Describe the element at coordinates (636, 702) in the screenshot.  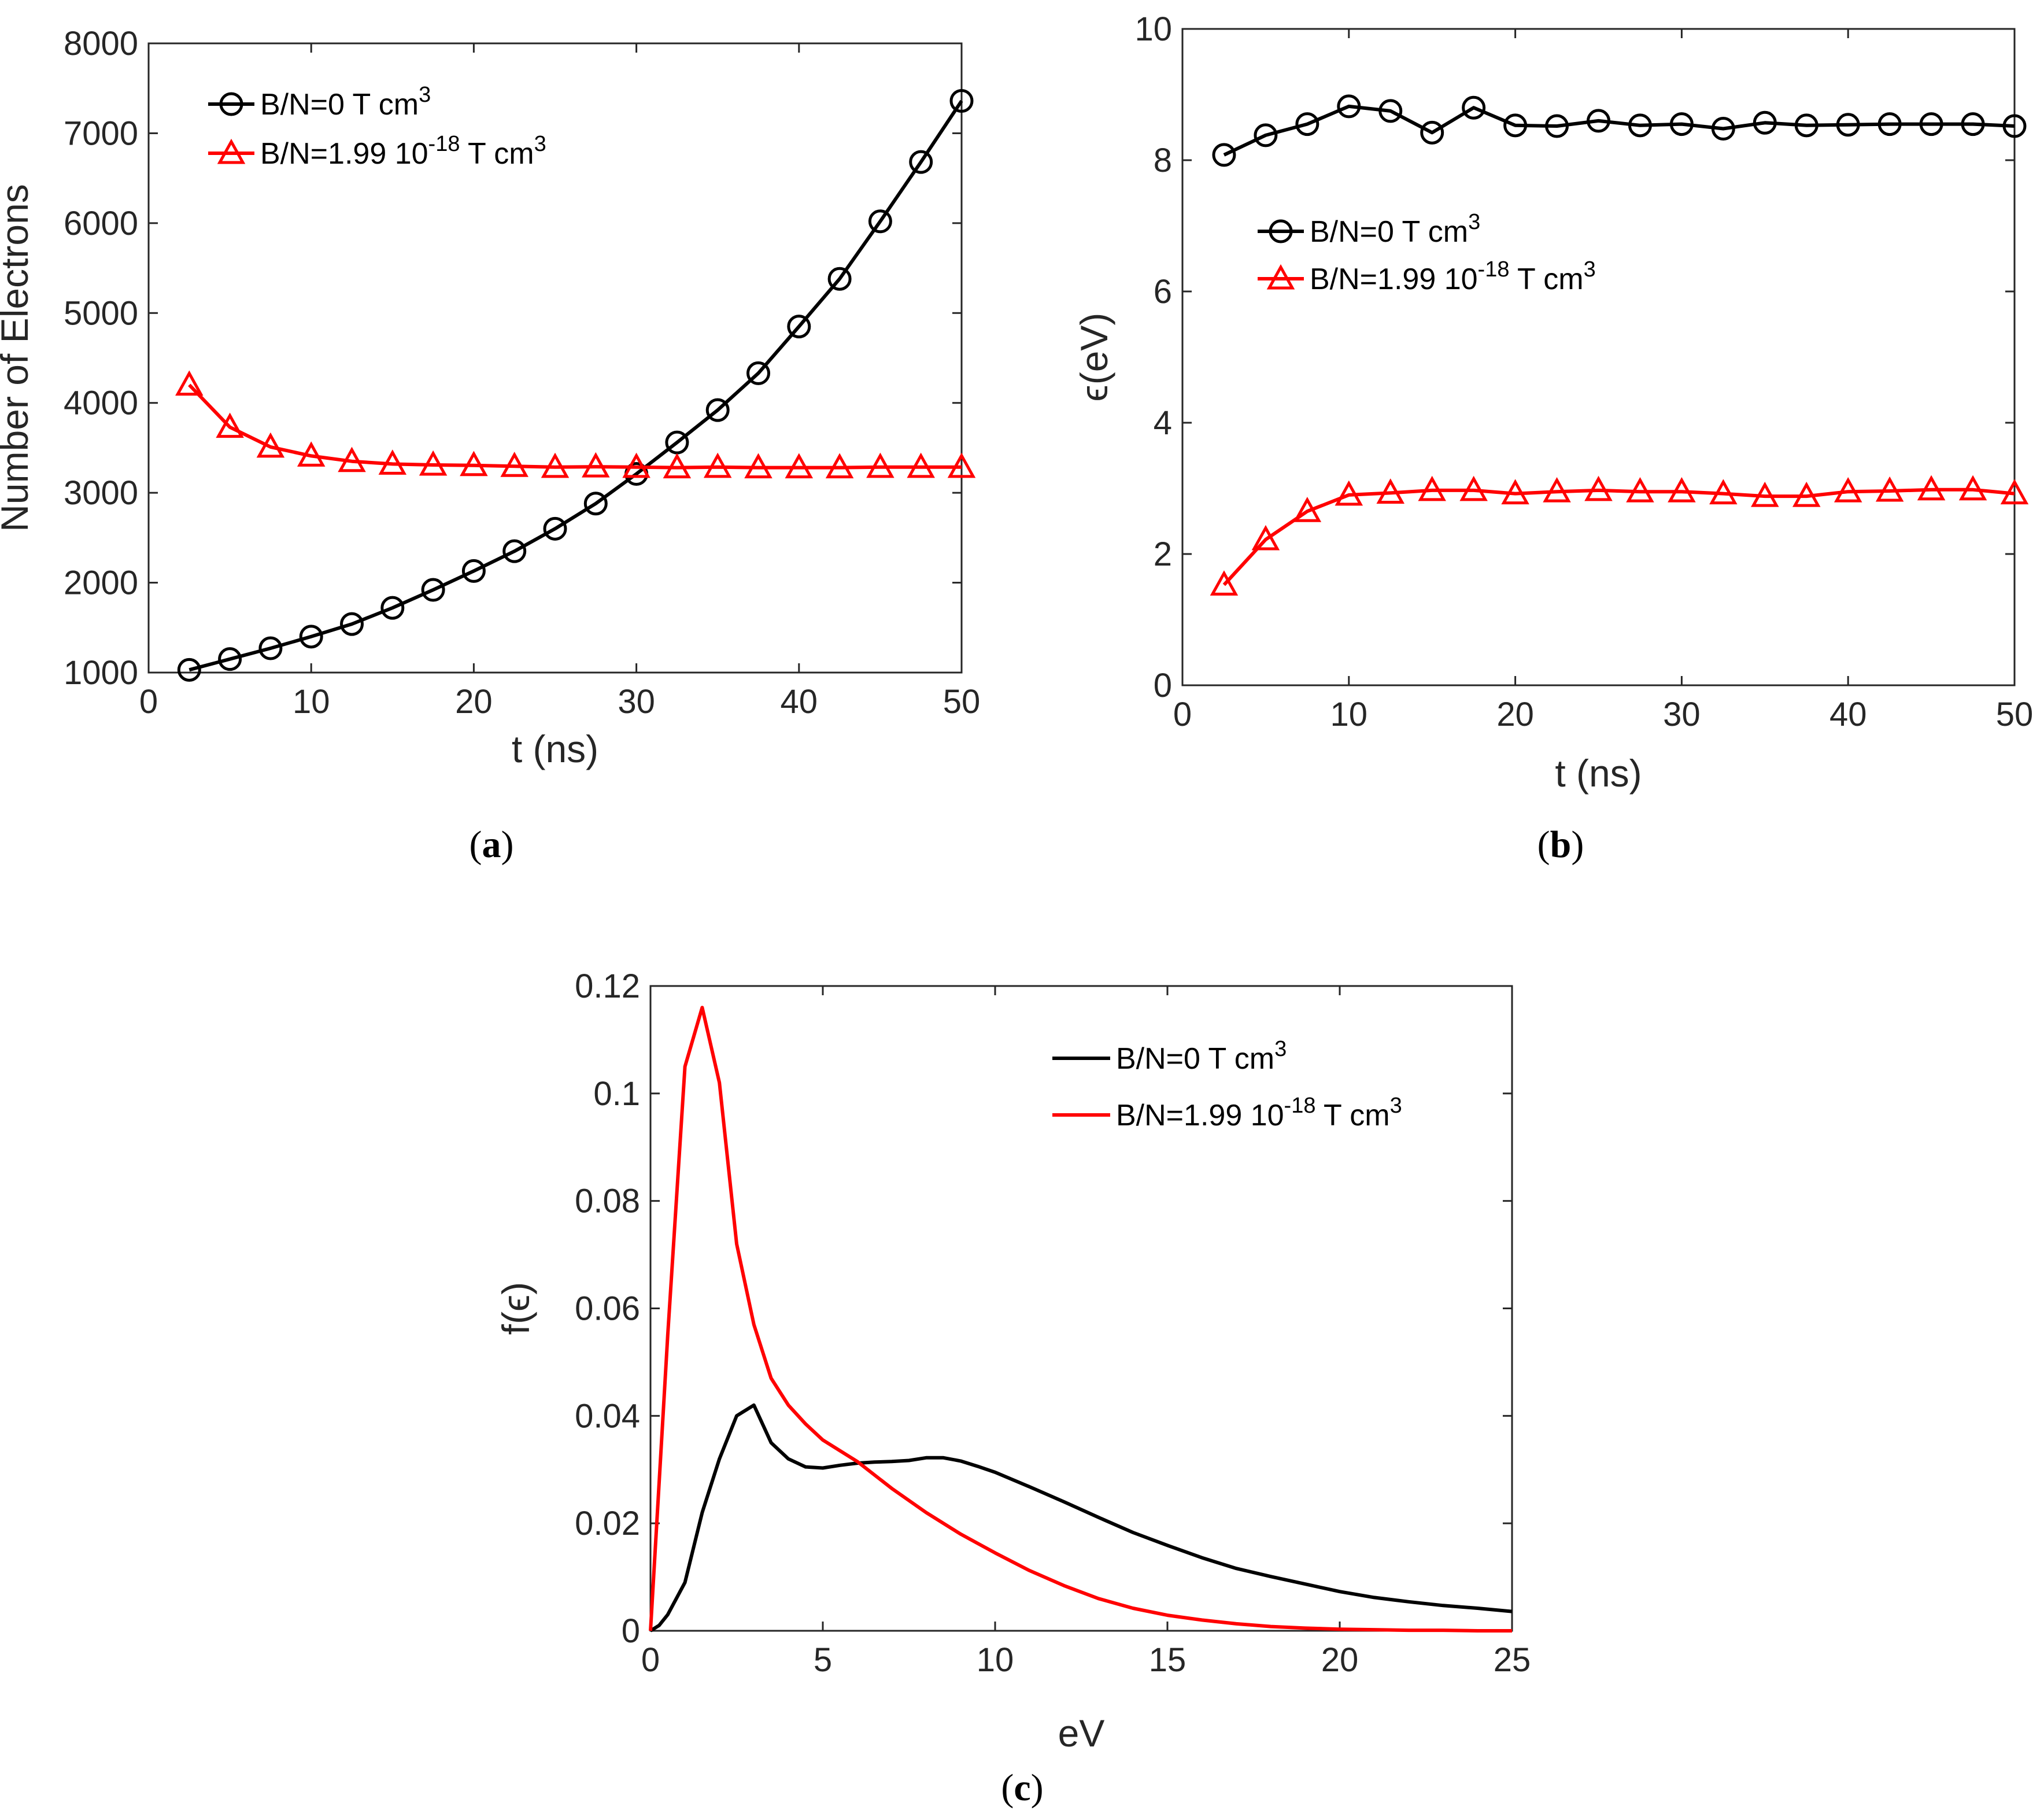
I see `x-tick-label-a-3: 30` at that location.